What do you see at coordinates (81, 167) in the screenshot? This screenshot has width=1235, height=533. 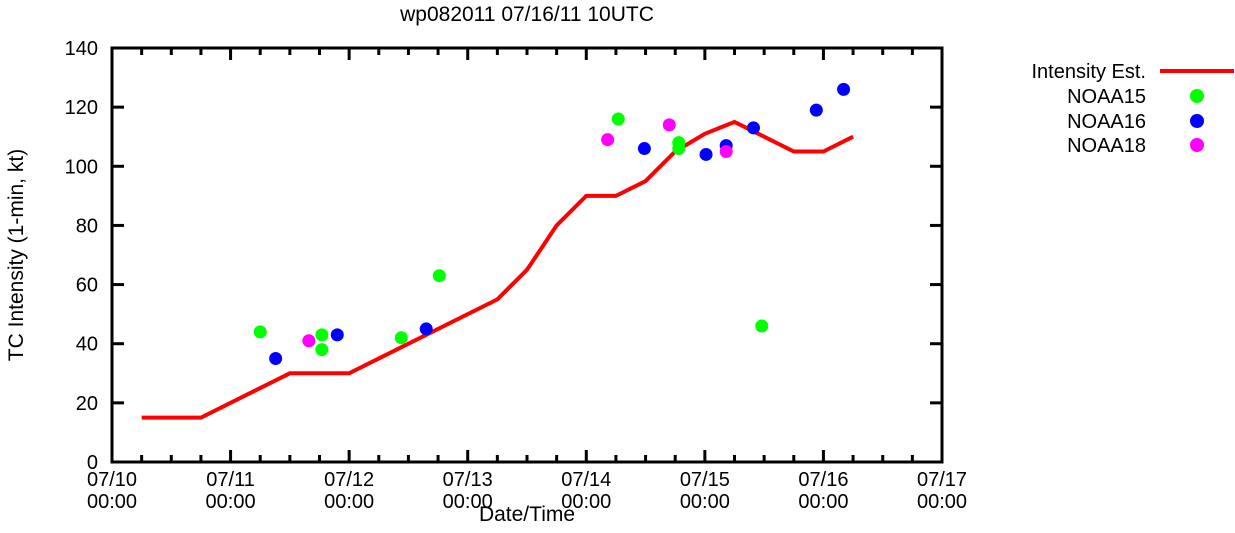 I see `y-tick-label: 100` at bounding box center [81, 167].